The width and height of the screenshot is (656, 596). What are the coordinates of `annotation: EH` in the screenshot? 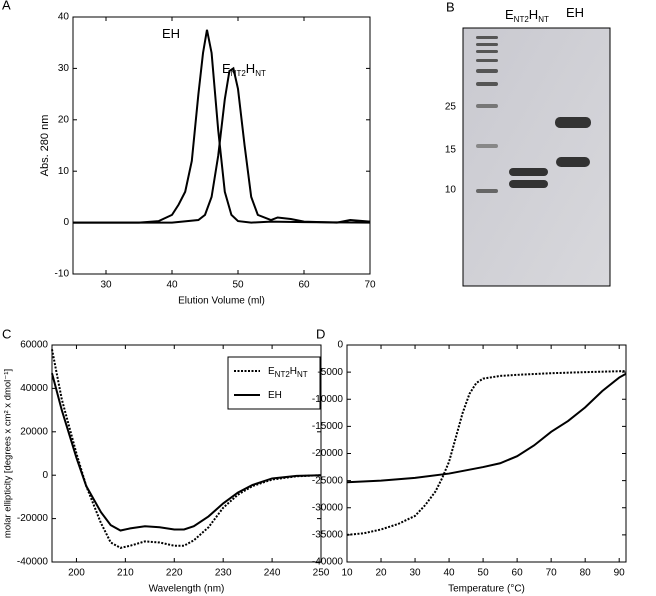 It's located at (171, 33).